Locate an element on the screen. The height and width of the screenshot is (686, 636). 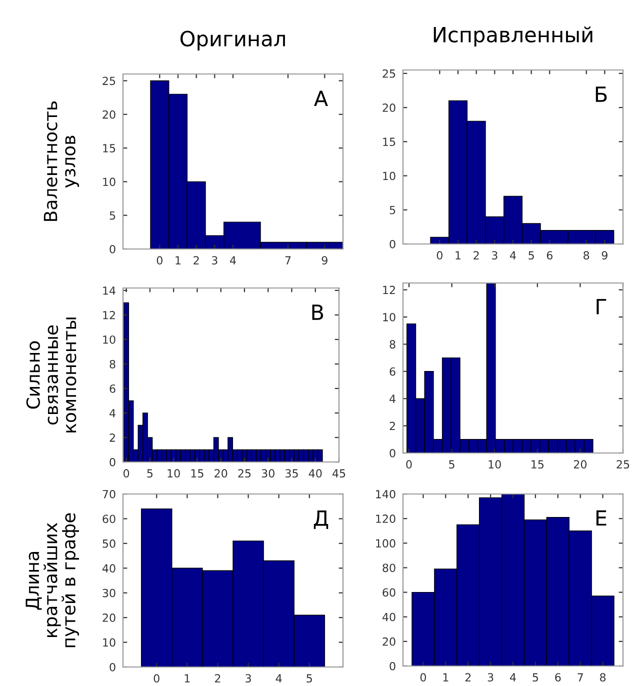
x-tick-label: 40 is located at coordinates (315, 473).